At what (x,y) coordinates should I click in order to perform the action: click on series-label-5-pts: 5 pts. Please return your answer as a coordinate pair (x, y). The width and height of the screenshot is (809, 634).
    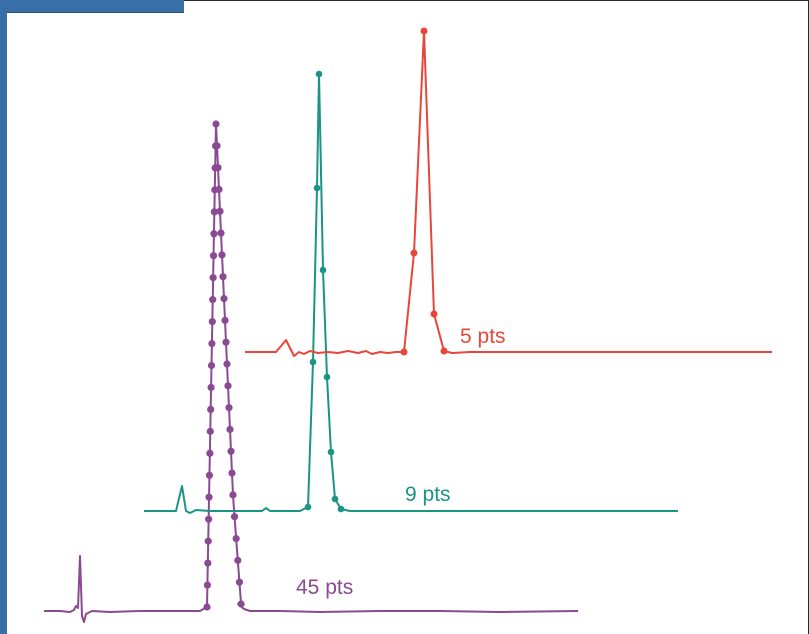
    Looking at the image, I should click on (483, 336).